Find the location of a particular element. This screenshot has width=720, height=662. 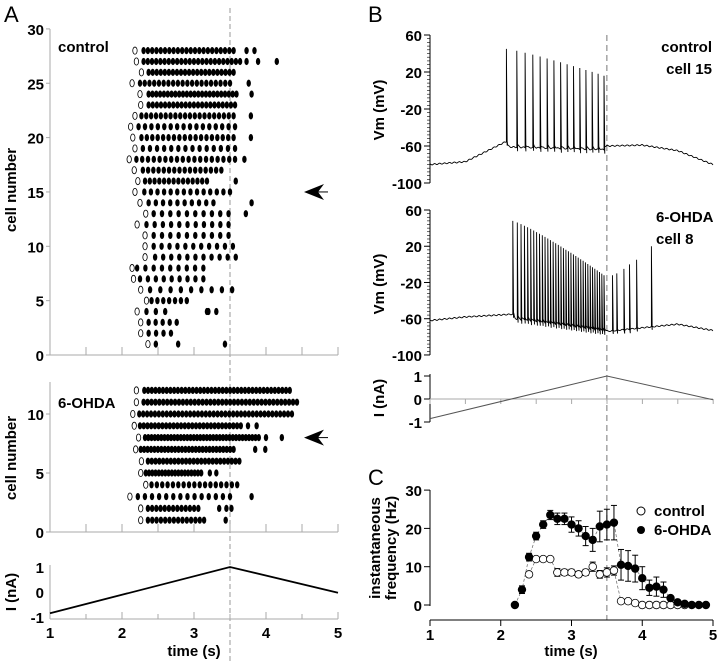

raster-6ohda-first-spike-marker is located at coordinates (138, 437).